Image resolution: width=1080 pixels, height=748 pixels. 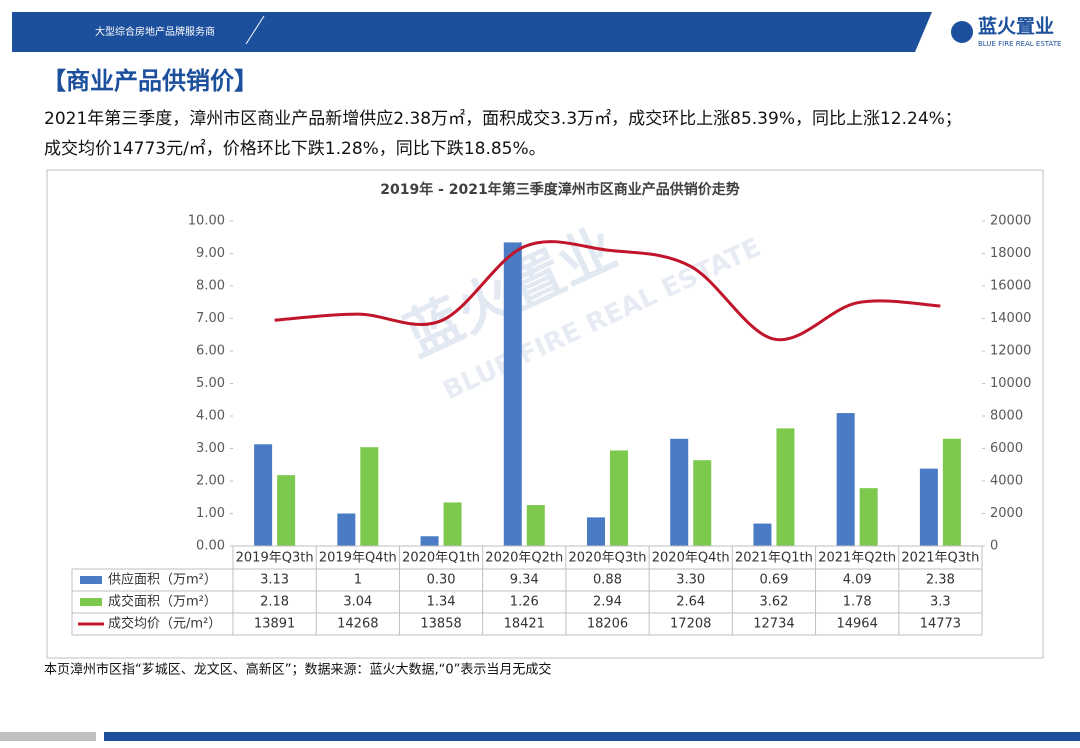 What do you see at coordinates (274, 602) in the screenshot?
I see `table-cell: 2.18` at bounding box center [274, 602].